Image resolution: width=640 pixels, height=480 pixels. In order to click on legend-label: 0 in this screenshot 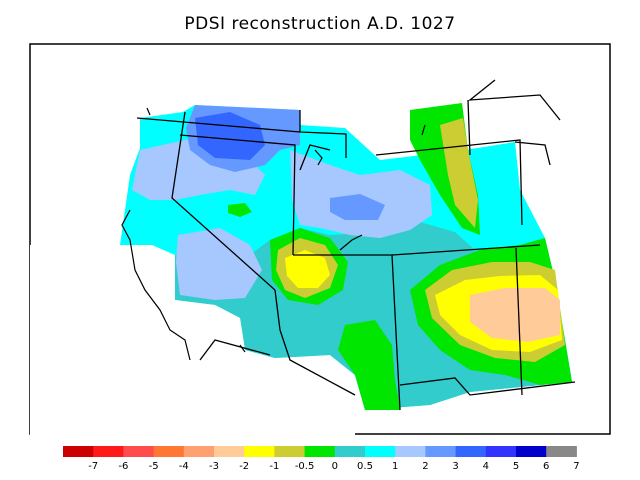, I will do `click(335, 466)`.